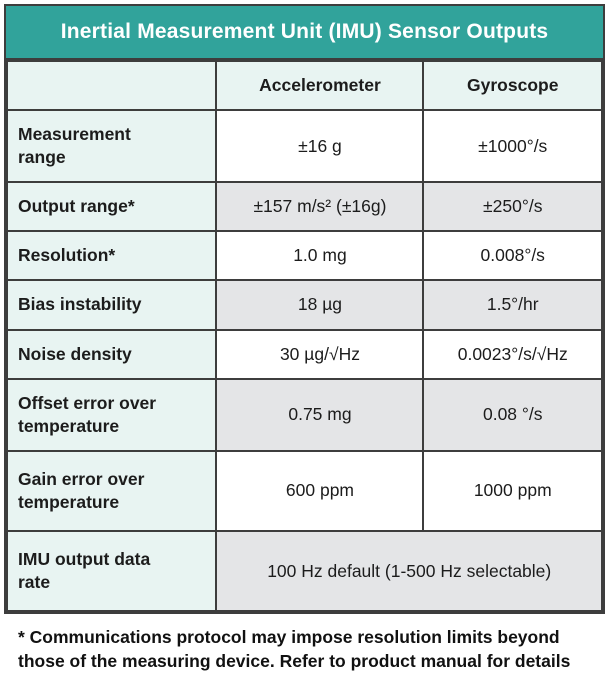  I want to click on row-label-text: Gain error over temperature, so click(81, 490).